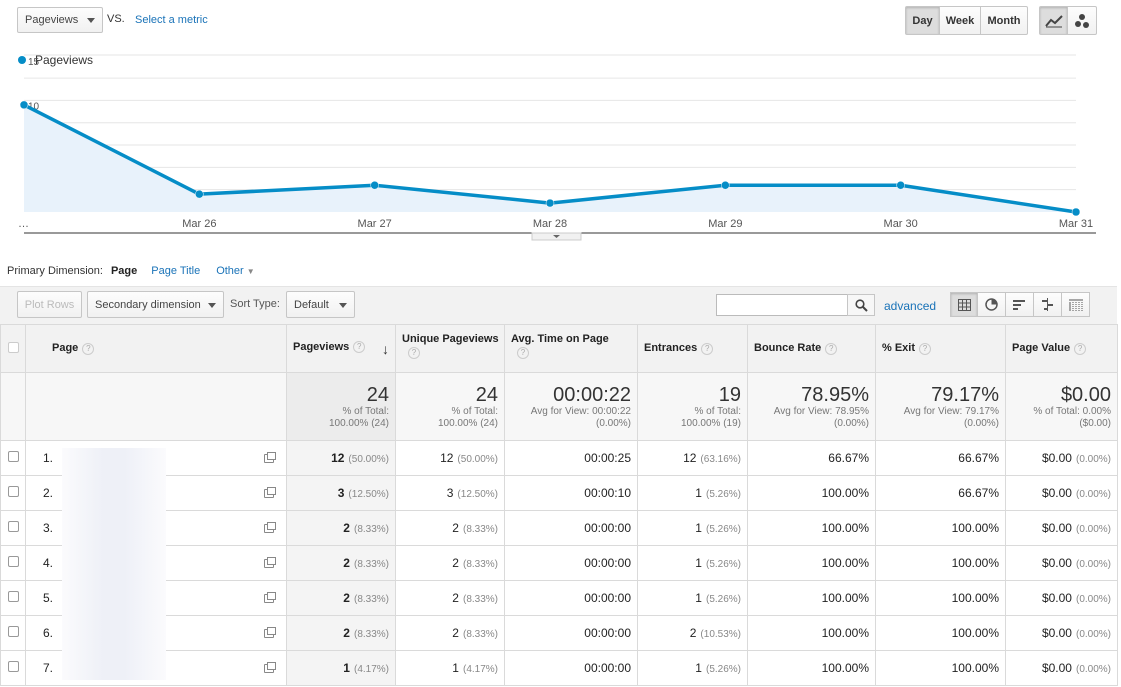 Image resolution: width=1121 pixels, height=687 pixels. I want to click on bounce-value: 66.67%, so click(848, 458).